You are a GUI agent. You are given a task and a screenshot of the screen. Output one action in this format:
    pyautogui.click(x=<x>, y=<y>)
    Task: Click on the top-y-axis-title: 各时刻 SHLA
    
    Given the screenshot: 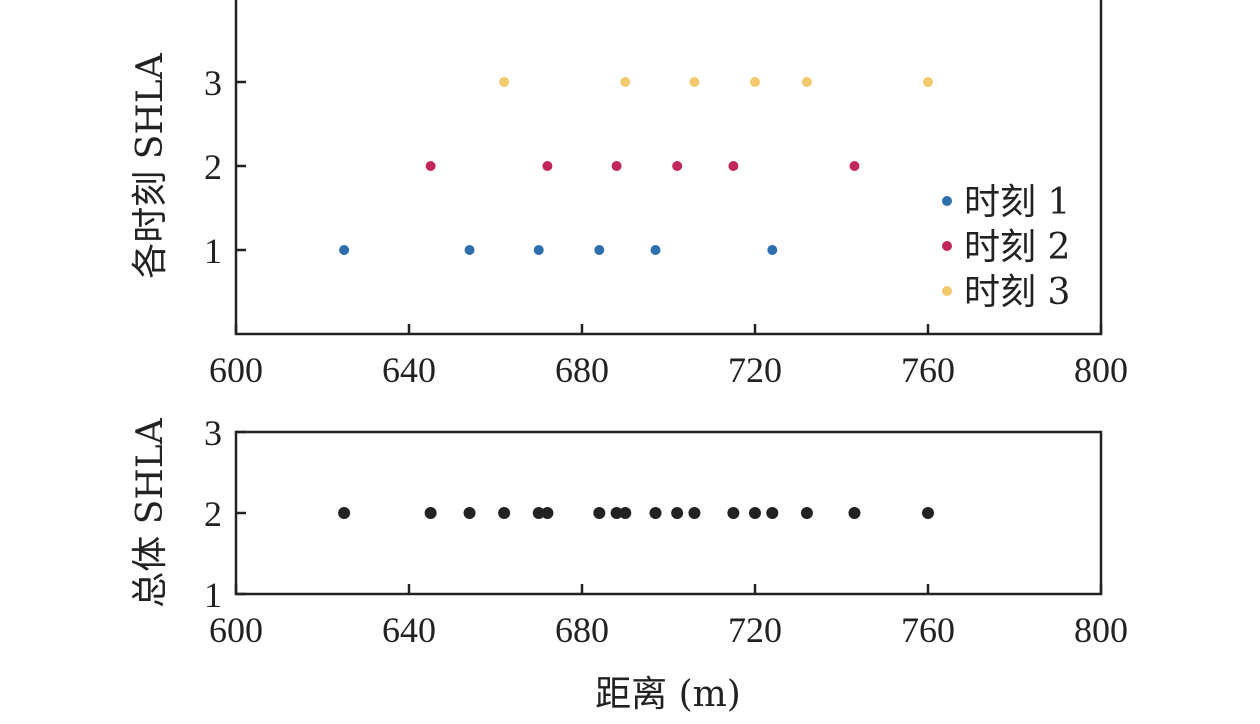 What is the action you would take?
    pyautogui.click(x=150, y=165)
    